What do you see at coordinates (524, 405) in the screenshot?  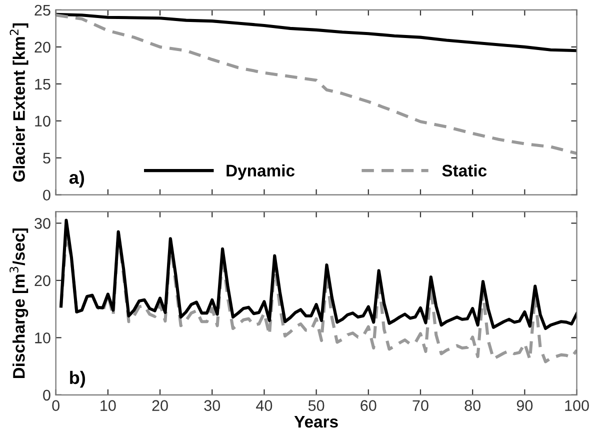 I see `x-tick-label: 90` at bounding box center [524, 405].